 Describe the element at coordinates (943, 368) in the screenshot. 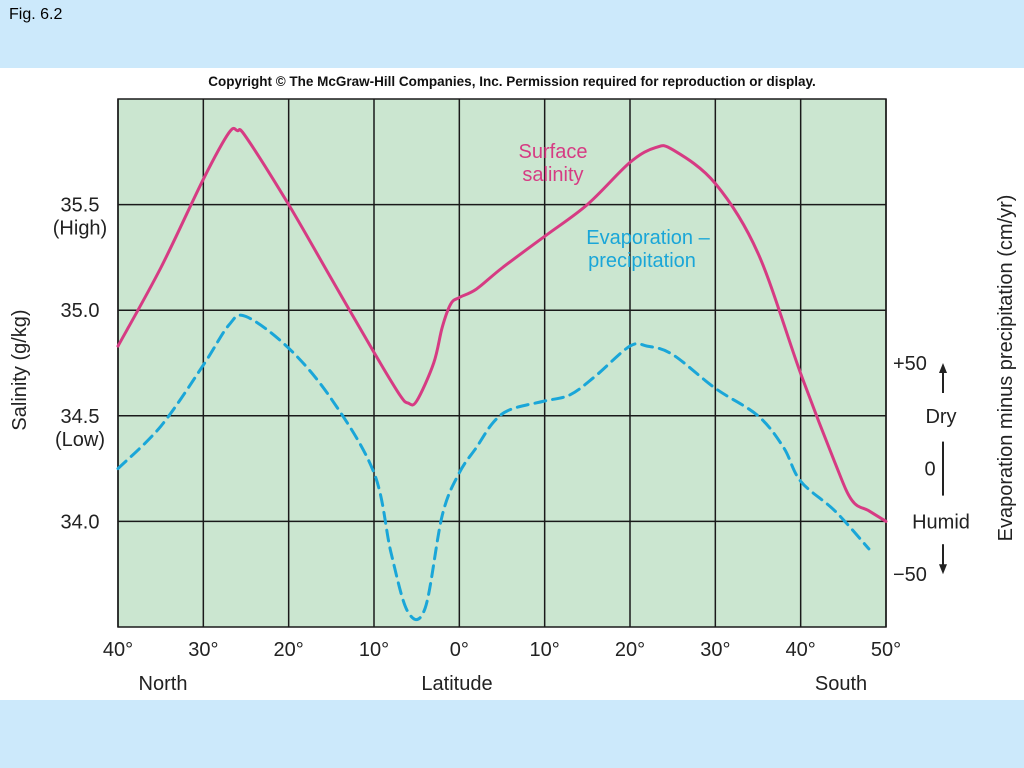

I see `up-arrow-icon` at that location.